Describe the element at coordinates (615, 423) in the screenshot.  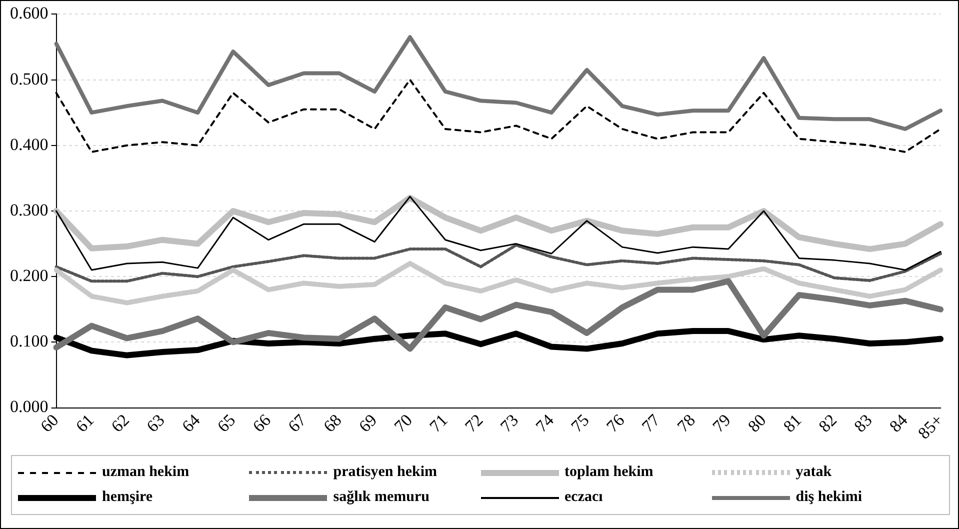
I see `x-tick-label: 76` at that location.